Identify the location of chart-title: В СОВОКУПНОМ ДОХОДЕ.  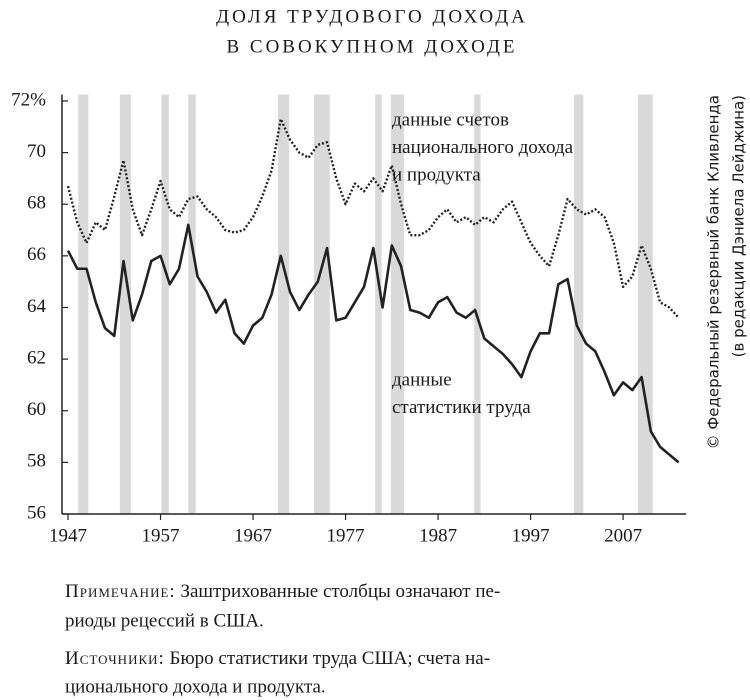
(371, 46).